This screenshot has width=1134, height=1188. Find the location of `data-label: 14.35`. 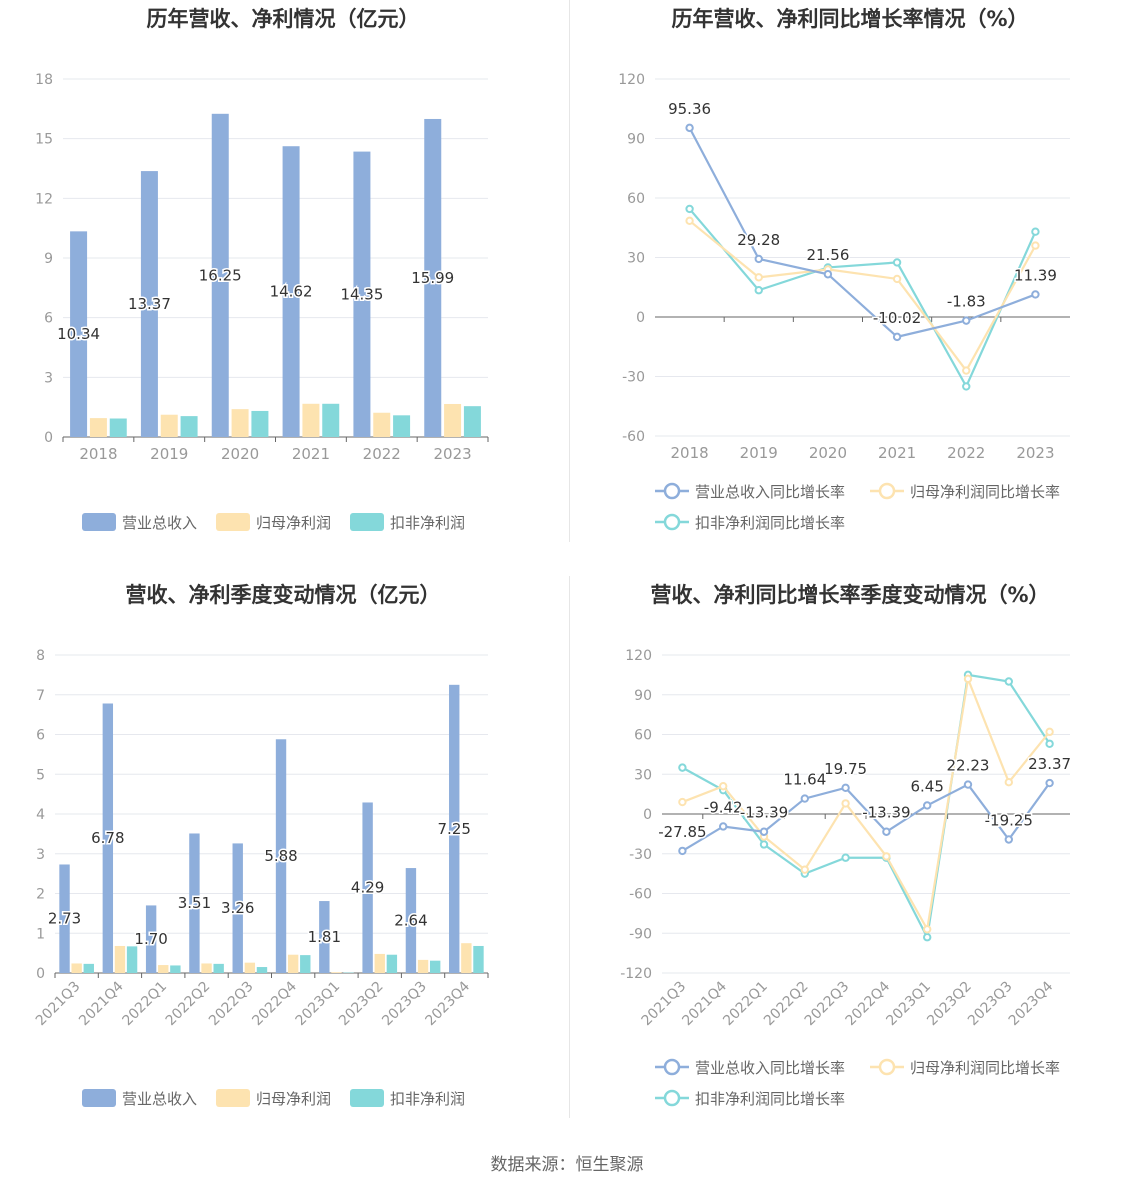

data-label: 14.35 is located at coordinates (361, 294).